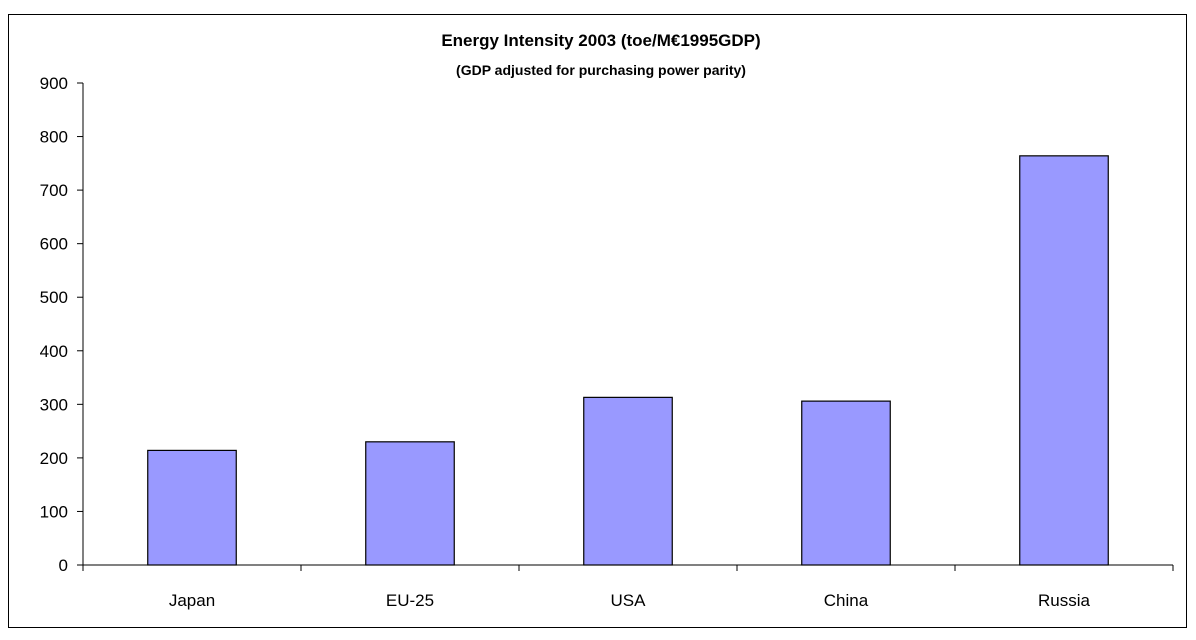  What do you see at coordinates (54, 297) in the screenshot?
I see `y-tick-label: 500` at bounding box center [54, 297].